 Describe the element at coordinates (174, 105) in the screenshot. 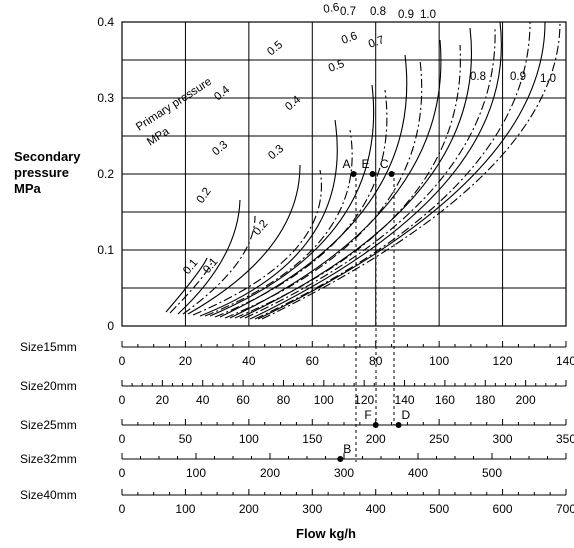

I see `primary-pressure-label: Primary pressure` at that location.